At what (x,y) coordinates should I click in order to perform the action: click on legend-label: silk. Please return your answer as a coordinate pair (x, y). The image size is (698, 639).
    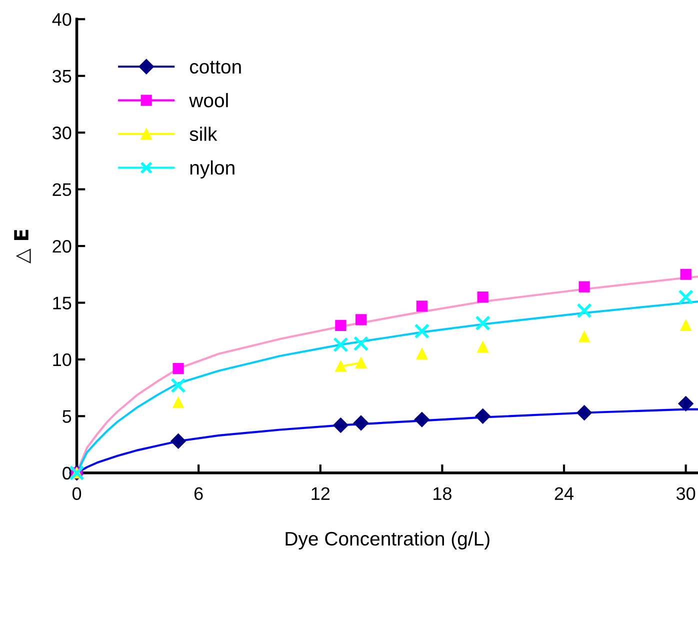
    Looking at the image, I should click on (204, 133).